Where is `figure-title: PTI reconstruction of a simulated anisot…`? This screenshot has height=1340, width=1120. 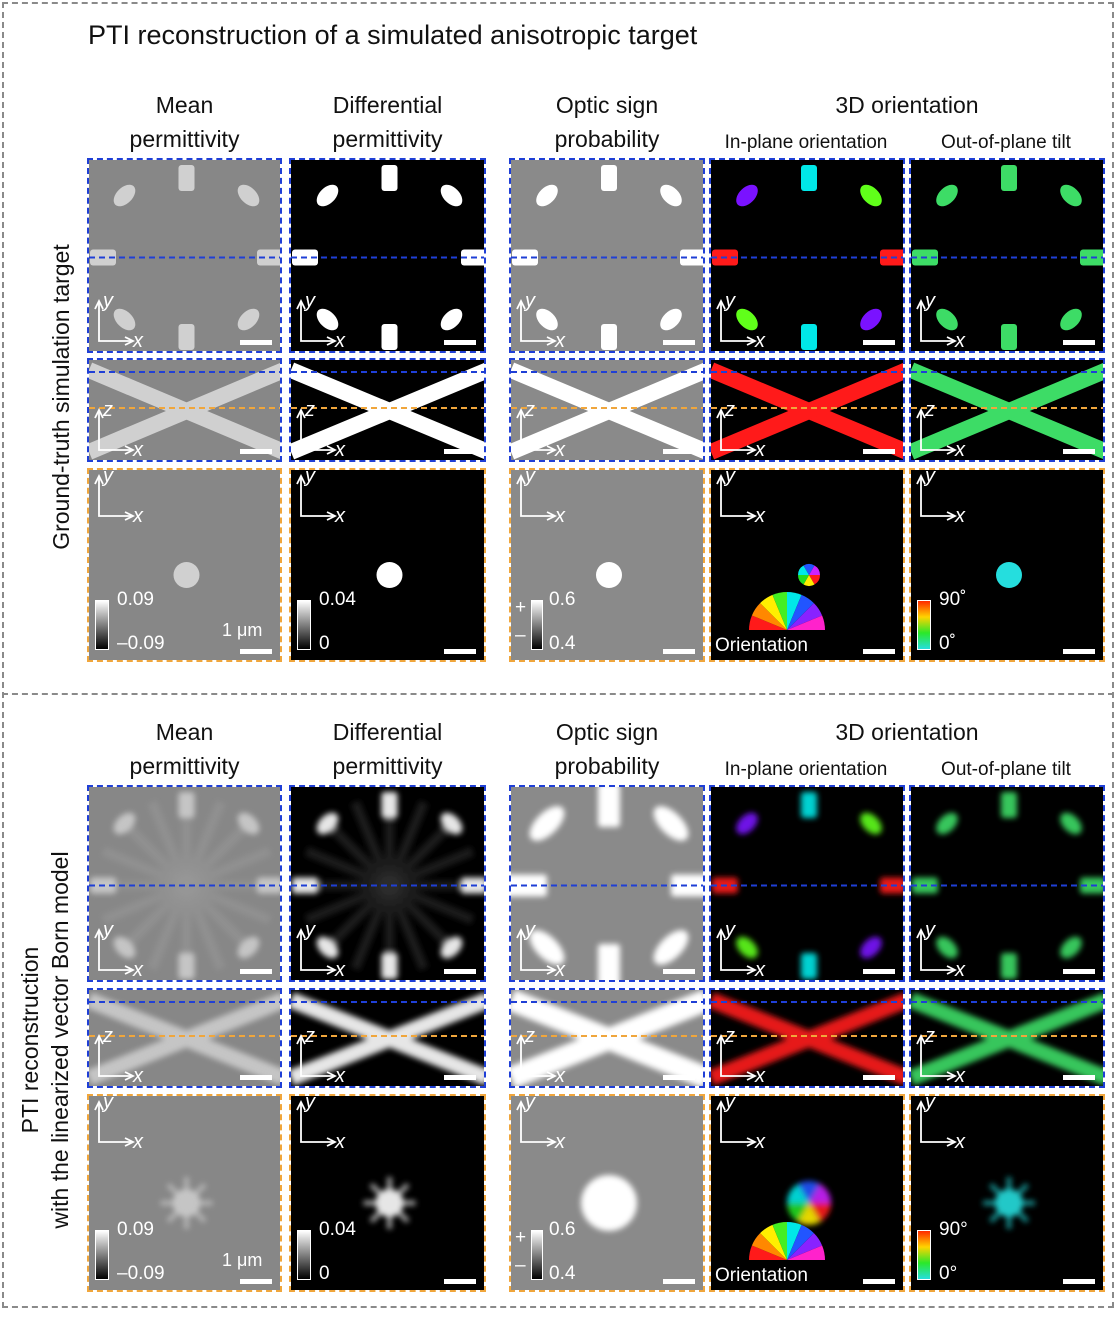 figure-title: PTI reconstruction of a simulated anisot… is located at coordinates (393, 35).